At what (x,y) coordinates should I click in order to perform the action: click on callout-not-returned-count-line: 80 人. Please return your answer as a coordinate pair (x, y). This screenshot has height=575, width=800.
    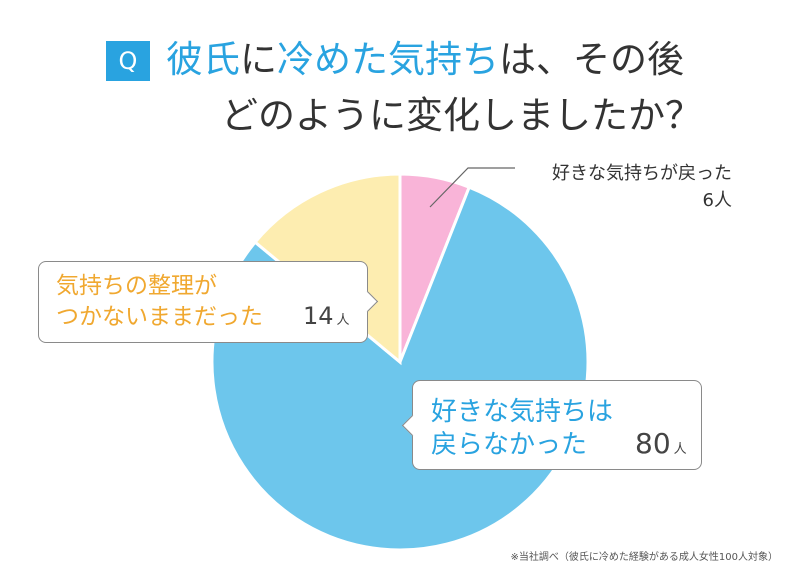
    Looking at the image, I should click on (661, 443).